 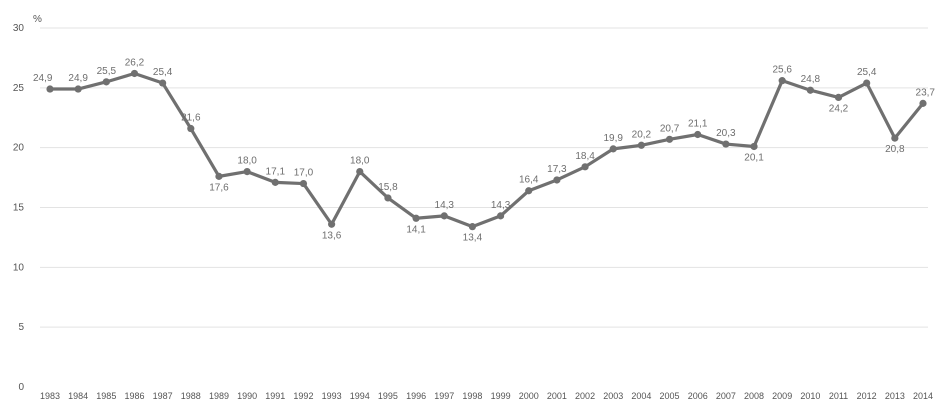 What do you see at coordinates (473, 238) in the screenshot?
I see `data-label: 13,4` at bounding box center [473, 238].